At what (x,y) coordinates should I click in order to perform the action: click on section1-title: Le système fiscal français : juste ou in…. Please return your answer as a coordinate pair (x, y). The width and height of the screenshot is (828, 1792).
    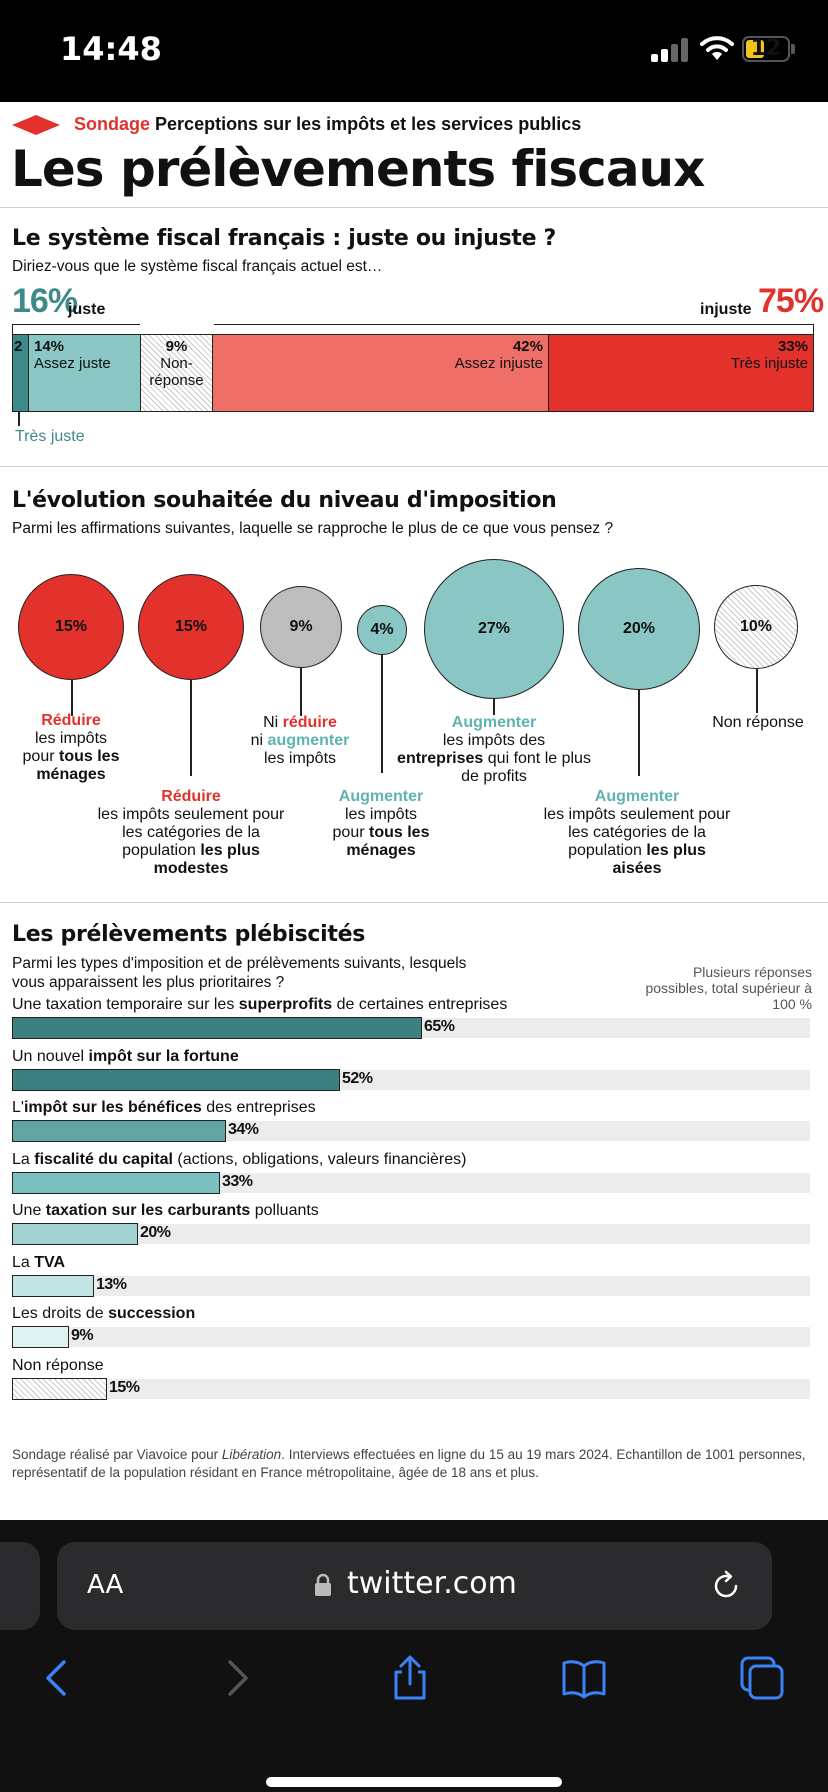
    Looking at the image, I should click on (284, 238).